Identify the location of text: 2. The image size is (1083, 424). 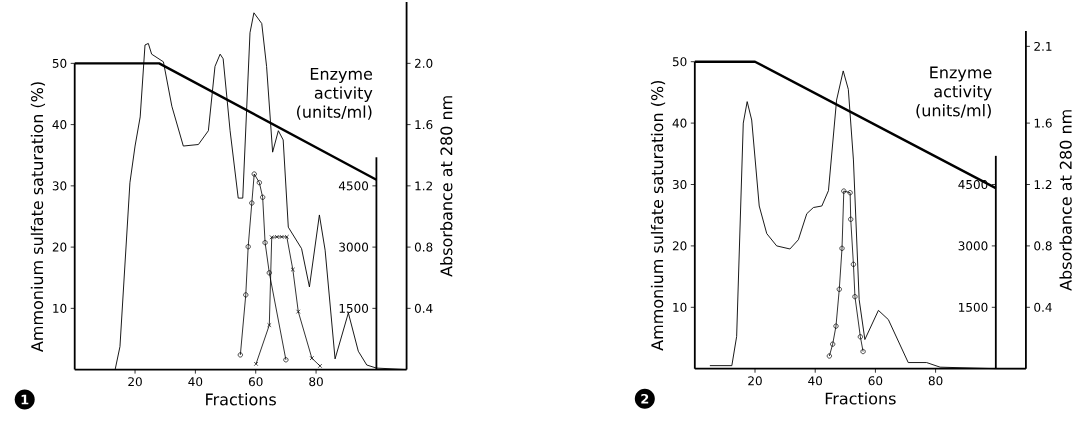
(645, 398).